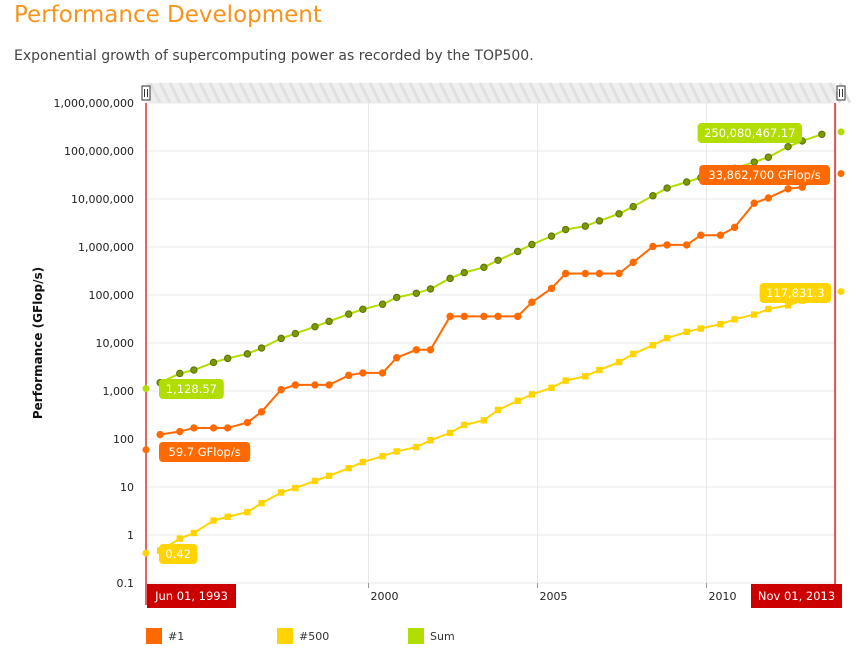 This screenshot has height=657, width=856. Describe the element at coordinates (165, 636) in the screenshot. I see `legend-item-n1: #1` at that location.